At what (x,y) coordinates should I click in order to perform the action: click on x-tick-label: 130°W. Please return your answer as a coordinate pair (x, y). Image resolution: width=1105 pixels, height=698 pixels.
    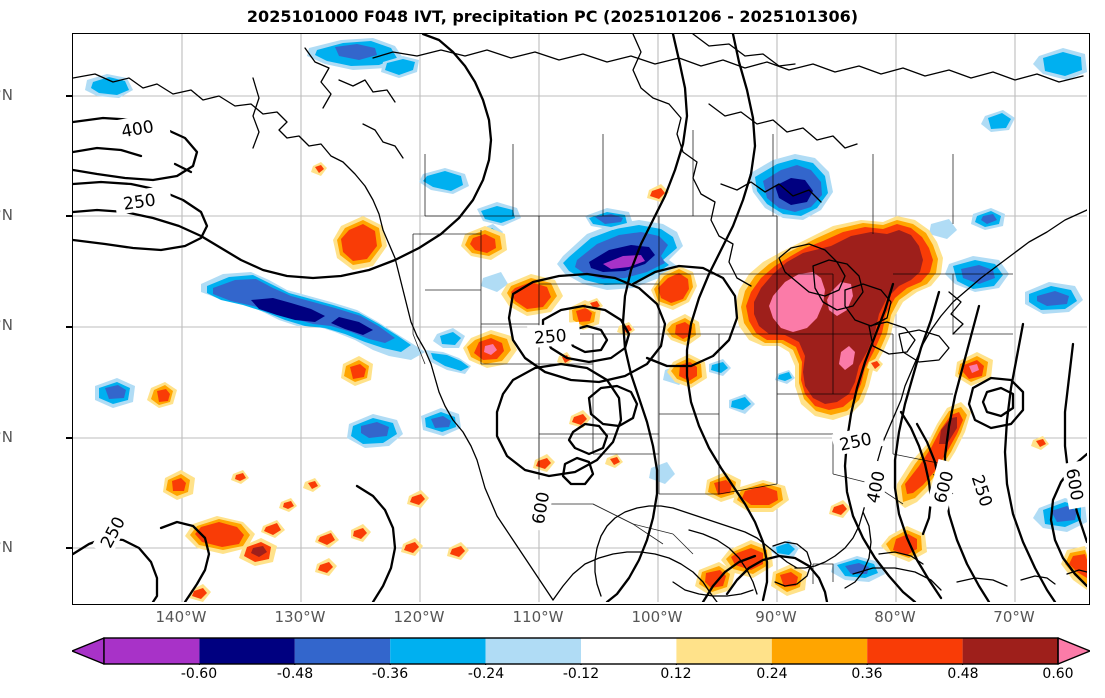
    Looking at the image, I should click on (300, 617).